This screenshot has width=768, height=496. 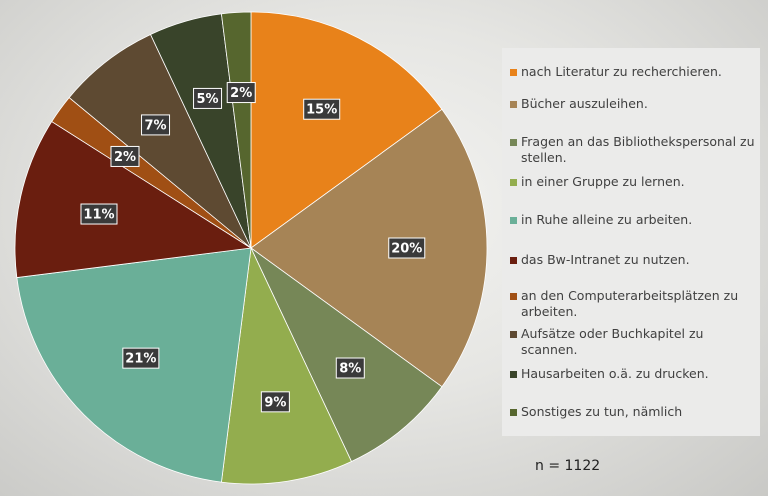 I want to click on legend-item-4: in einer Gruppe zu lernen., so click(x=633, y=182).